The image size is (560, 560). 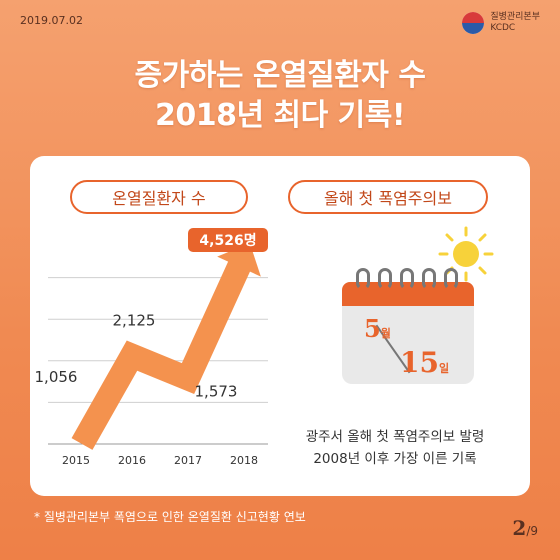 I want to click on sun-icon, so click(x=466, y=254).